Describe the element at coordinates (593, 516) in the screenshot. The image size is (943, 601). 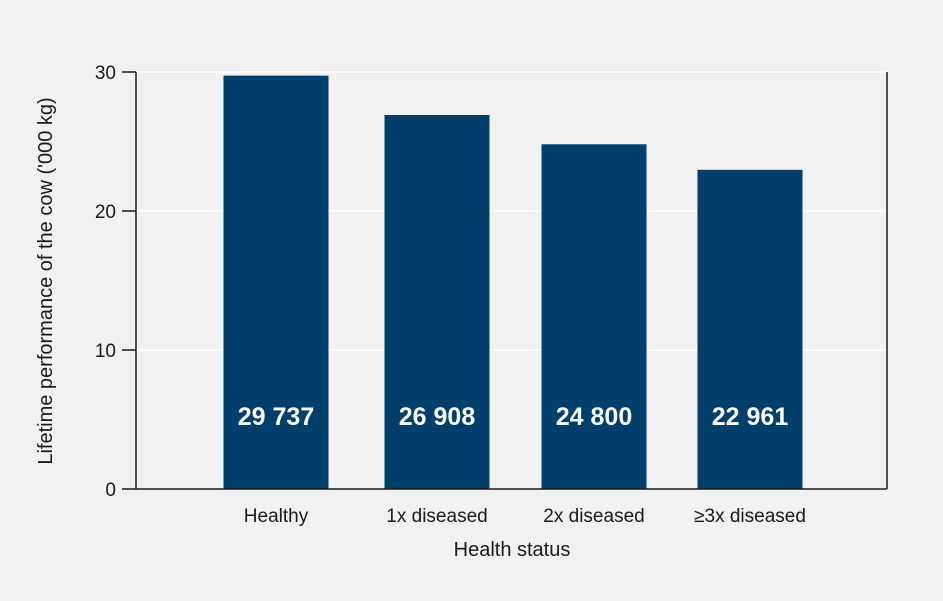
I see `x-tick-label: 2x diseased` at that location.